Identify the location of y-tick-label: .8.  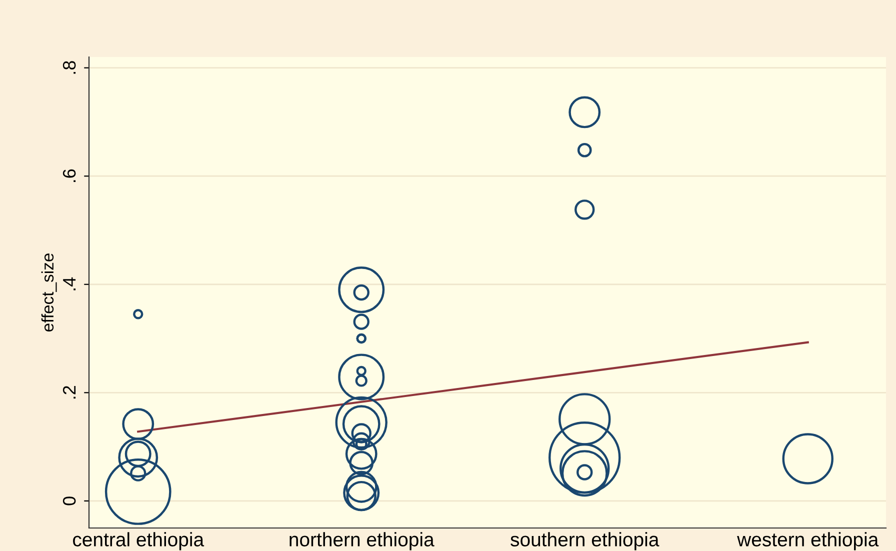
(69, 67).